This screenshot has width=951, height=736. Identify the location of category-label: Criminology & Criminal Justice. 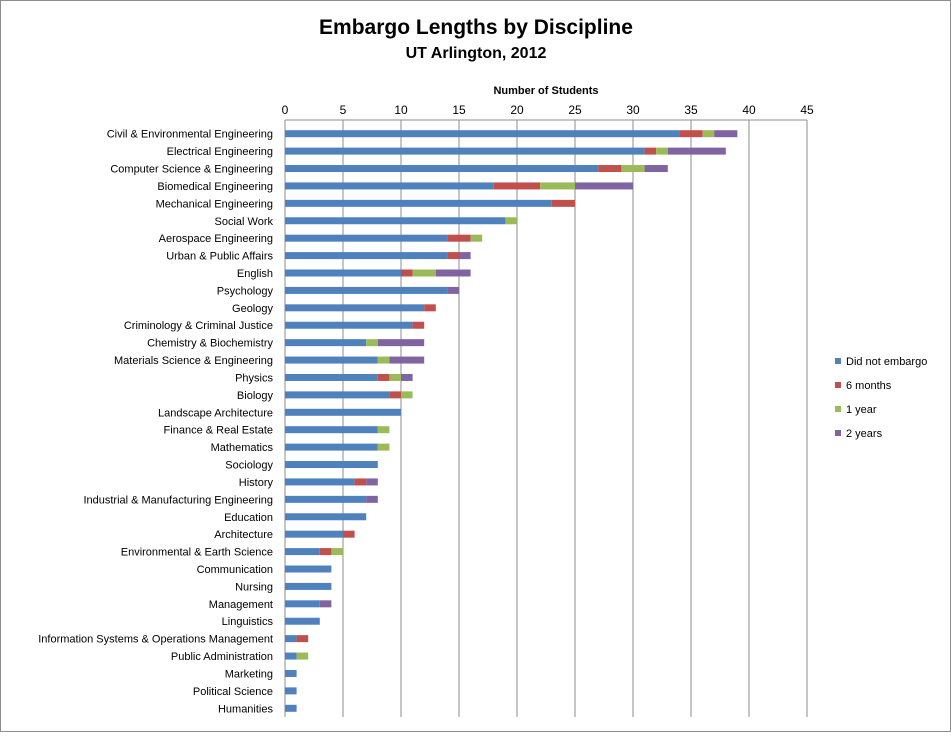
(198, 326).